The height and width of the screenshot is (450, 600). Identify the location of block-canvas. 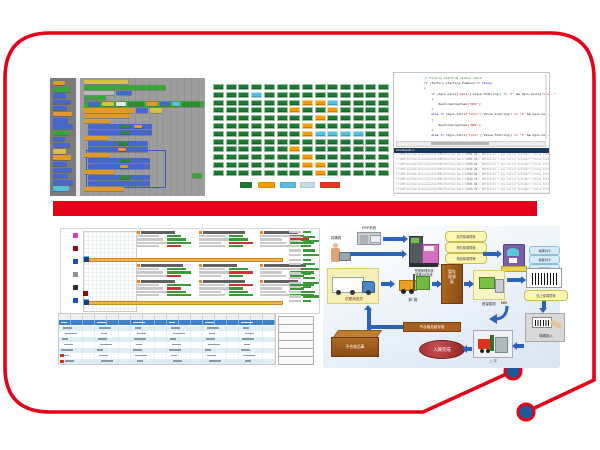
(142, 137).